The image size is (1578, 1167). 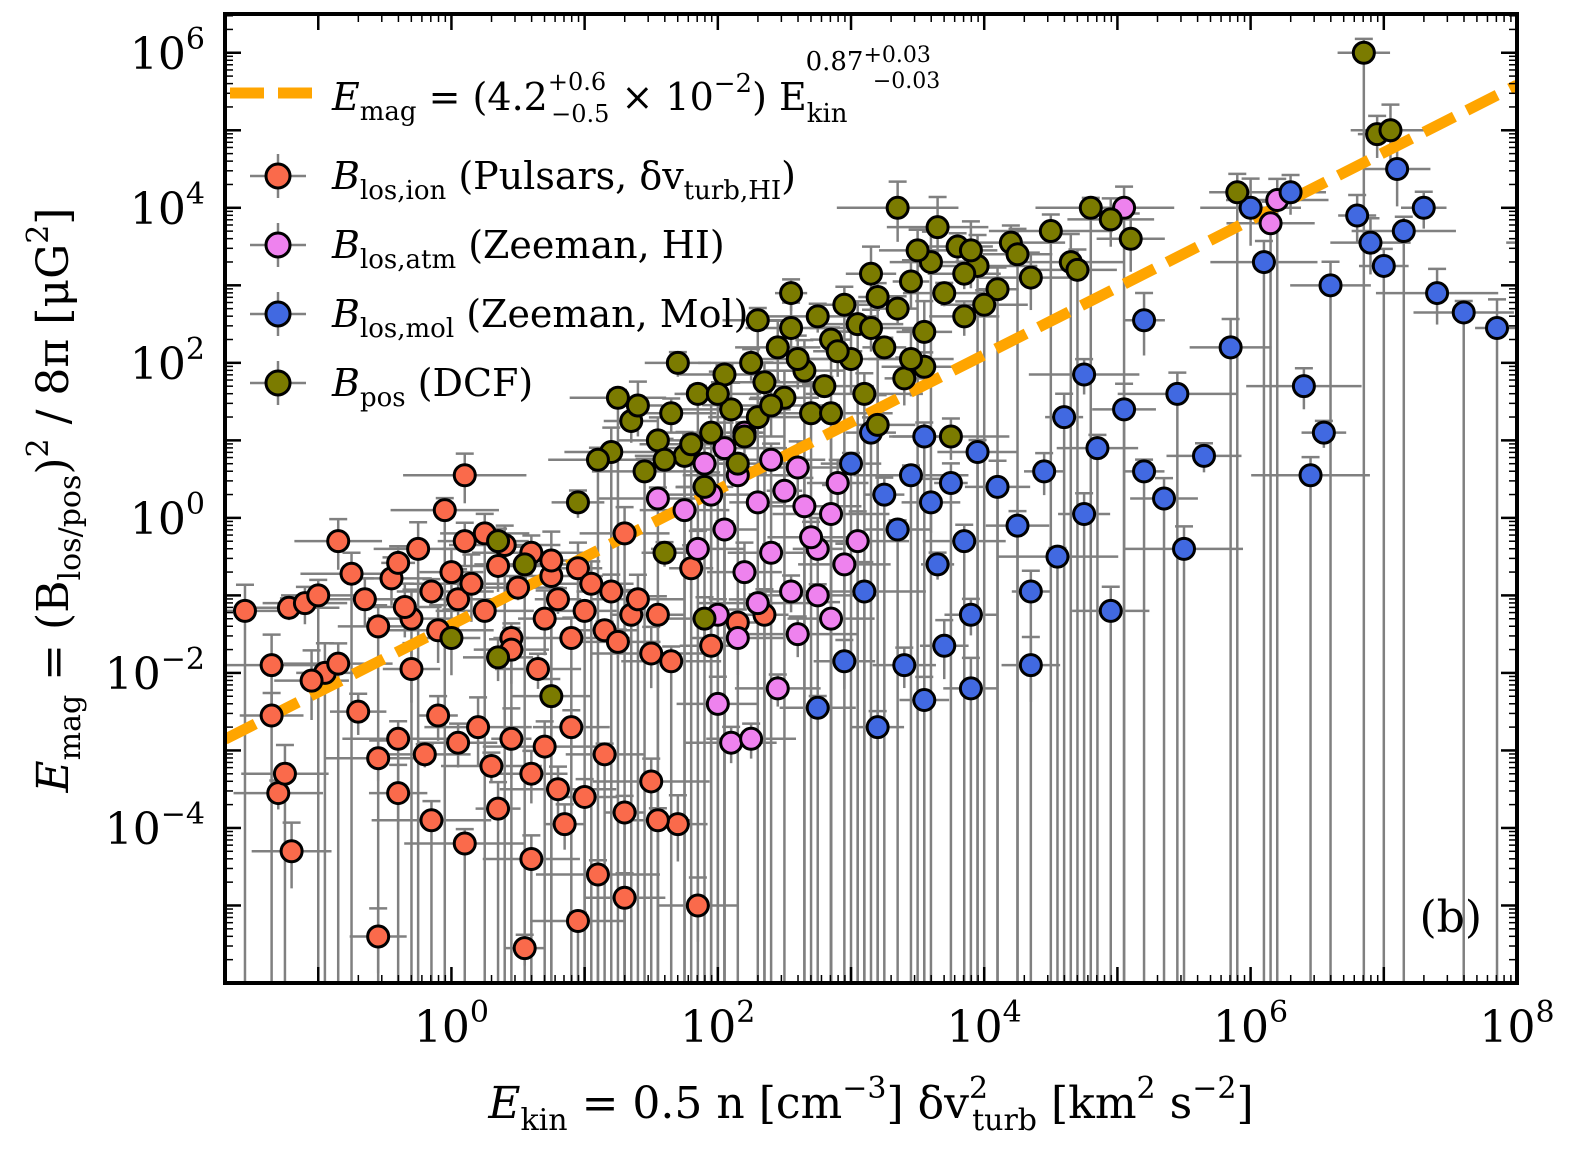 I want to click on y-tick-label: 10², so click(x=167, y=361).